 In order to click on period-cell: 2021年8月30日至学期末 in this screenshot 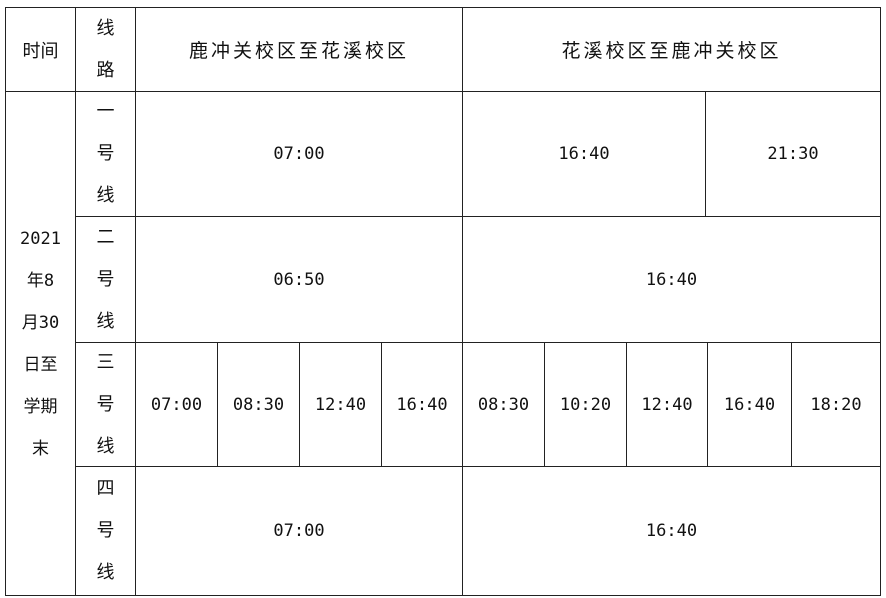, I will do `click(40, 343)`.